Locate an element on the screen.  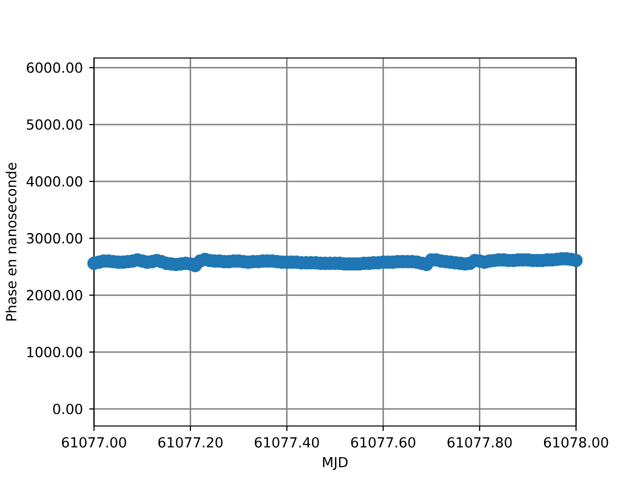
x-tick-label: 61077.20 is located at coordinates (190, 442).